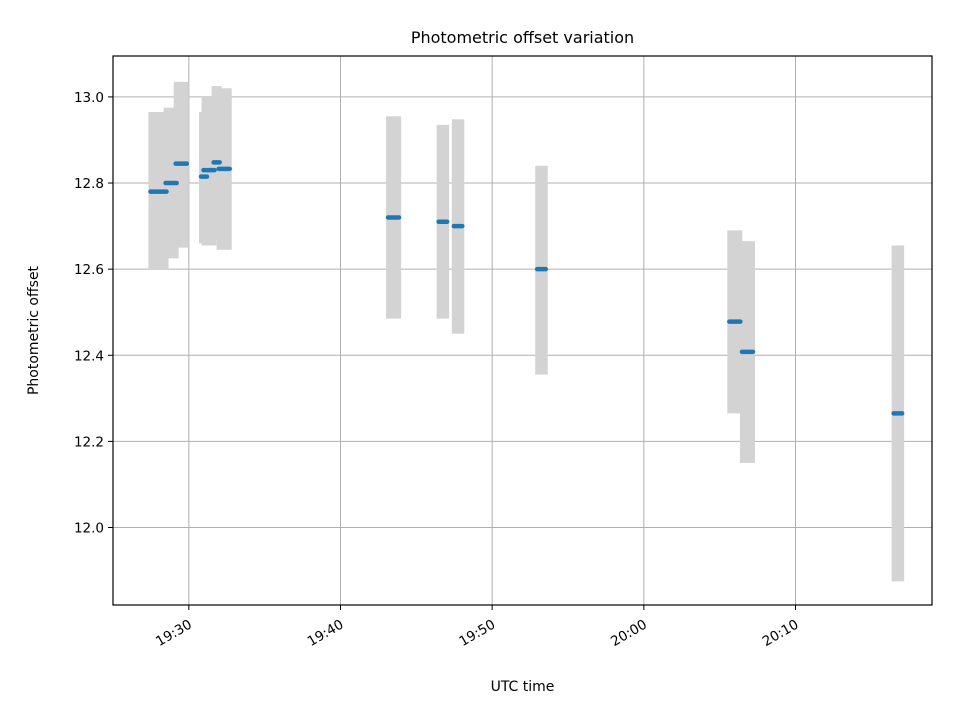  I want to click on chart-title: Photometric offset variation, so click(522, 37).